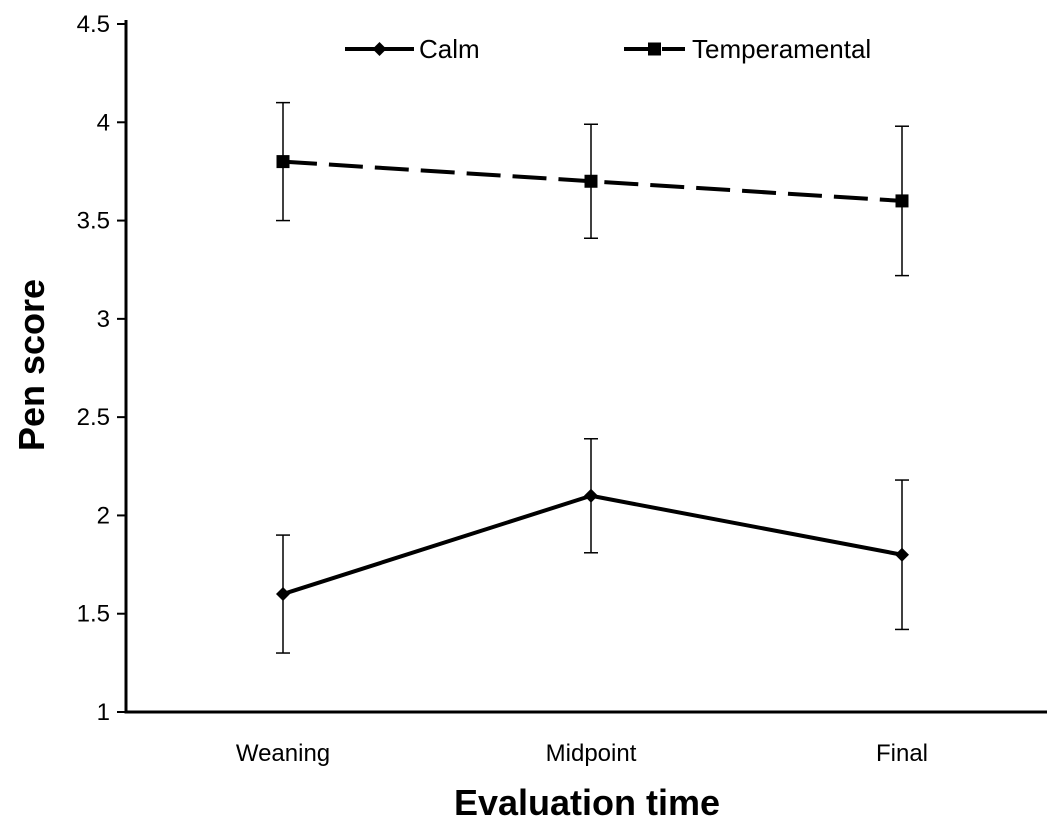  Describe the element at coordinates (592, 544) in the screenshot. I see `series-line-calm` at that location.